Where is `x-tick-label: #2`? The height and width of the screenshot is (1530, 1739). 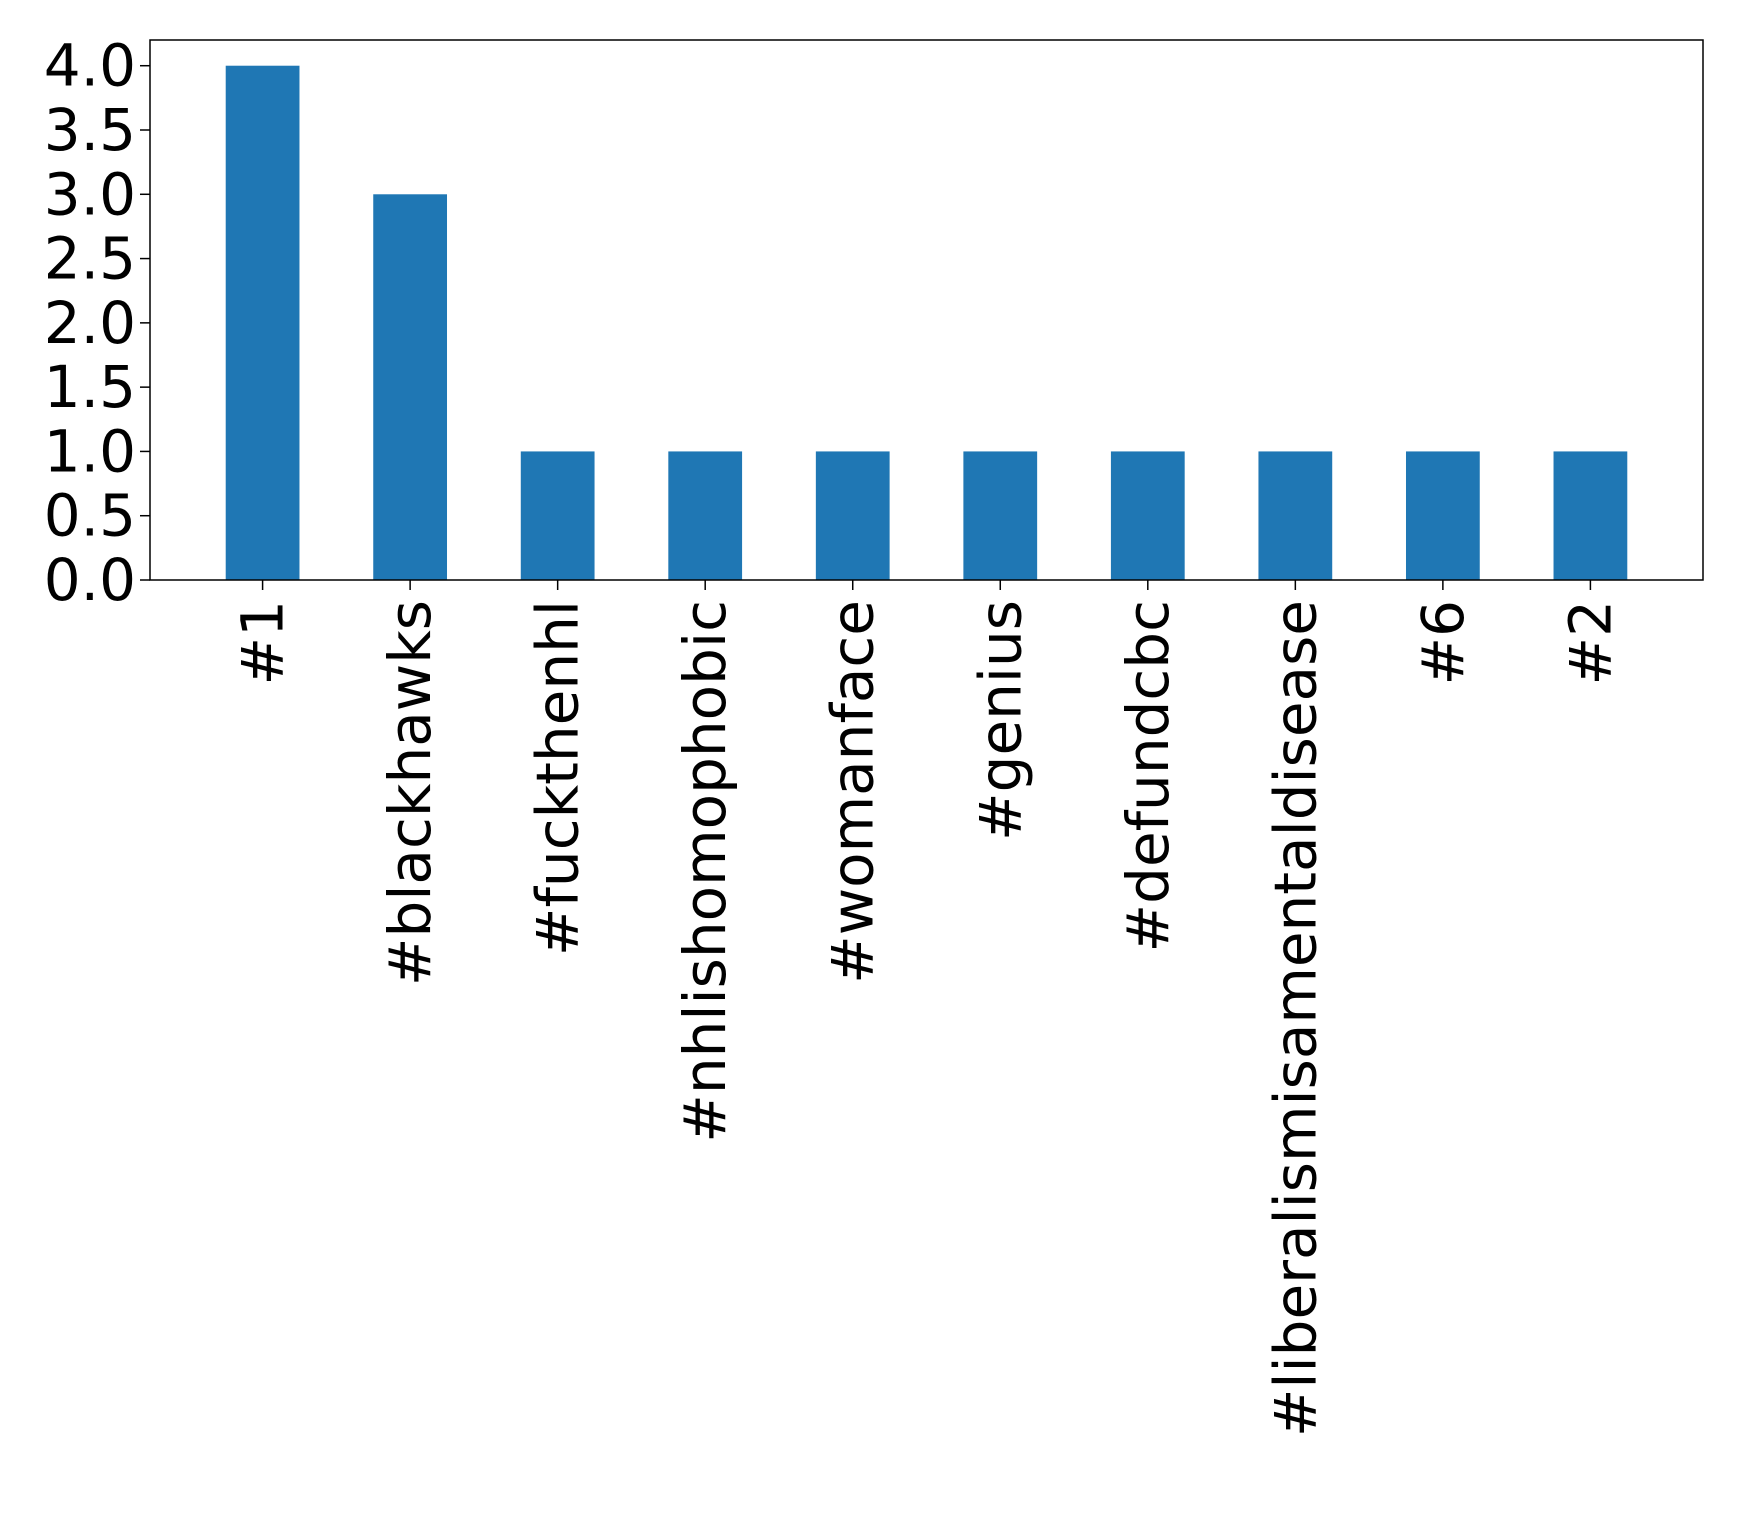
x-tick-label: #2 is located at coordinates (1590, 643).